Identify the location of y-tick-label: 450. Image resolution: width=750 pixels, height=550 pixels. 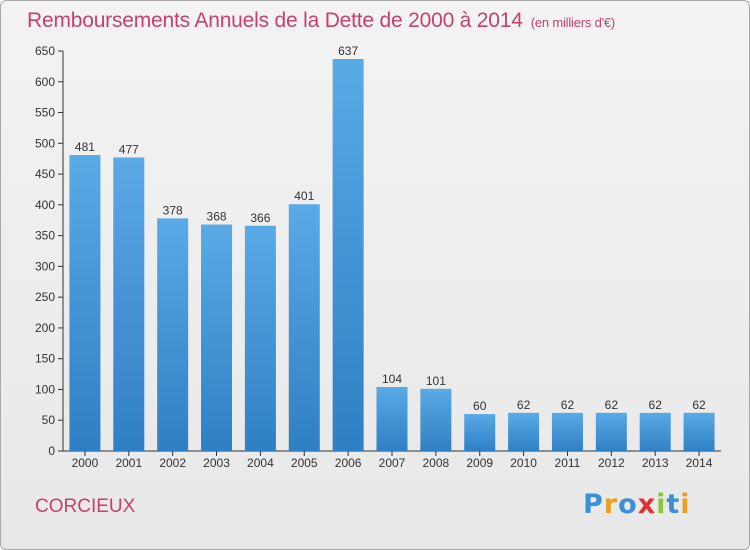
(45, 174).